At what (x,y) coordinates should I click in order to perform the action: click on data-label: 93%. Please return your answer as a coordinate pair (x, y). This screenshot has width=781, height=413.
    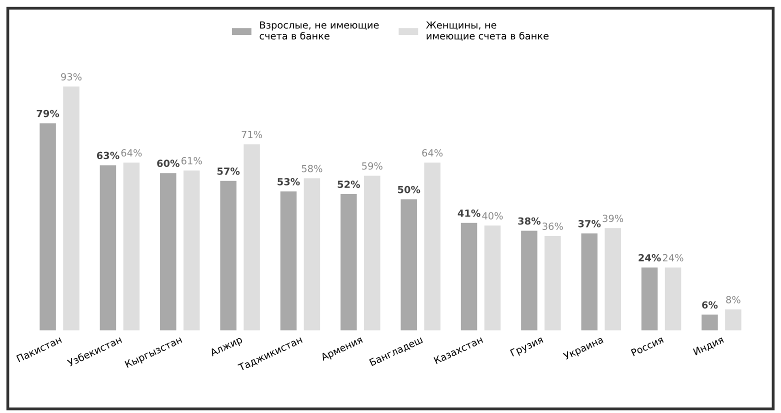
    Looking at the image, I should click on (71, 76).